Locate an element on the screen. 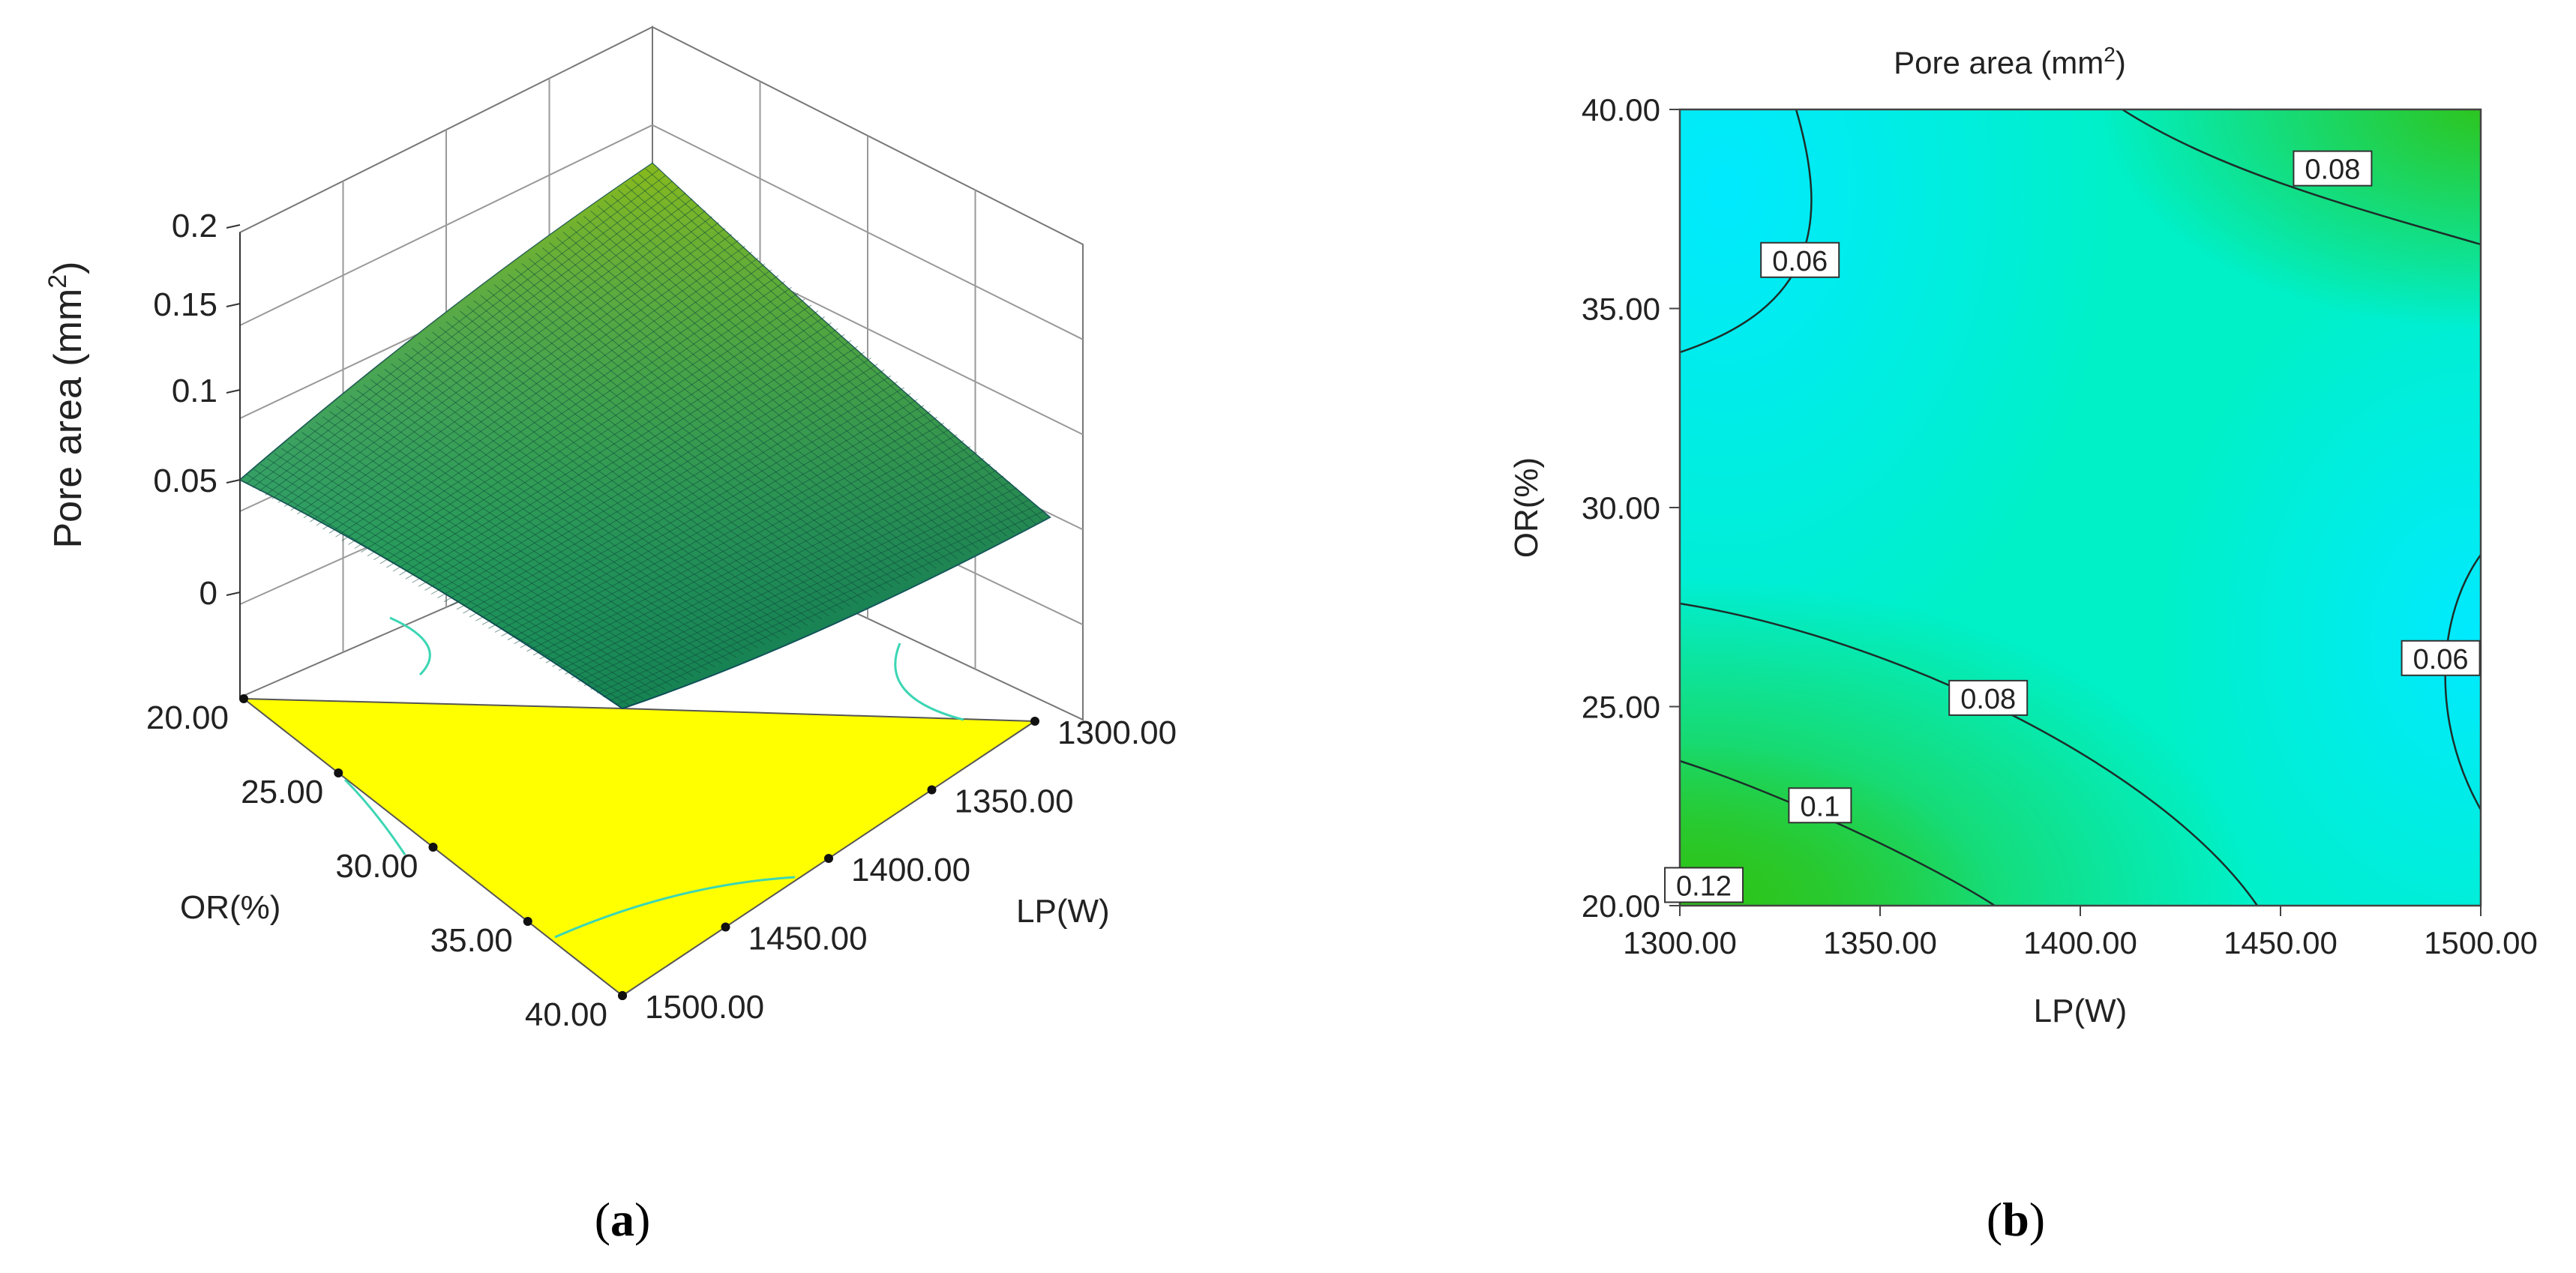  lp-tick-label: 1500.00 is located at coordinates (704, 1007).